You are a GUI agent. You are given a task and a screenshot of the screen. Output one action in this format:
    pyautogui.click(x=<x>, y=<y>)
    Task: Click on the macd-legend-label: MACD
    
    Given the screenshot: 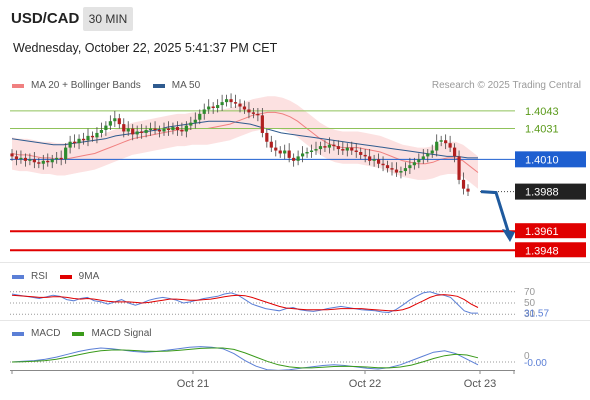 What is the action you would take?
    pyautogui.click(x=46, y=333)
    